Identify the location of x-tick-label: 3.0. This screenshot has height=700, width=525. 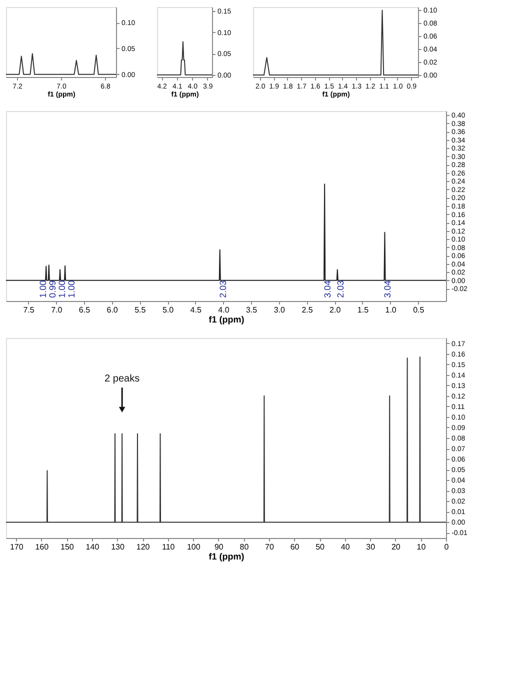
(280, 310).